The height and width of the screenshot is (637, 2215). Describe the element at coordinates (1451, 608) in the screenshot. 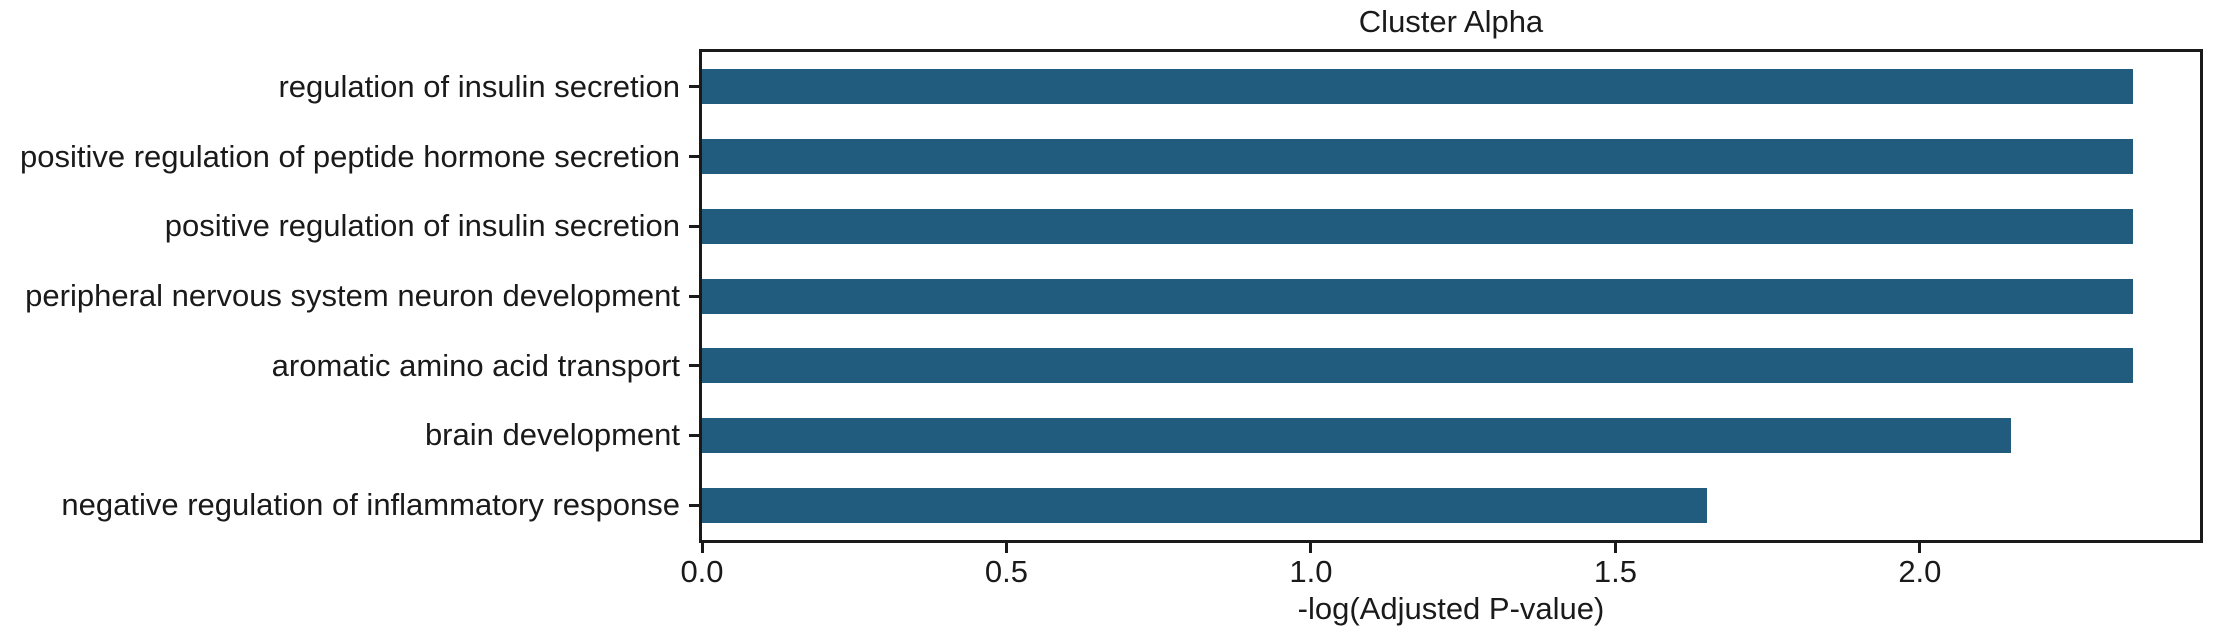

I see `x-axis-label: -log(Adjusted P-value)` at that location.